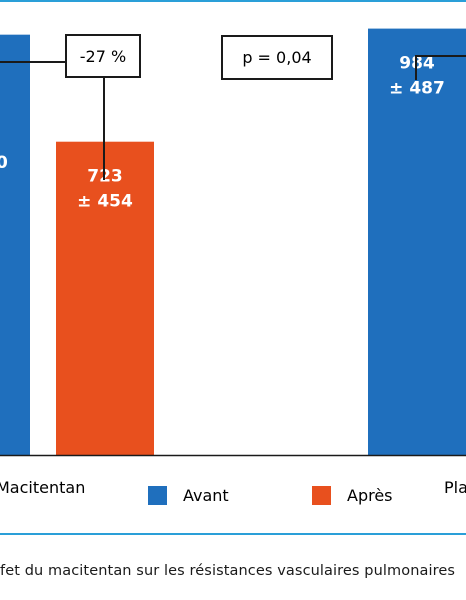 This screenshot has width=466, height=600. I want to click on change-box, so click(103, 56).